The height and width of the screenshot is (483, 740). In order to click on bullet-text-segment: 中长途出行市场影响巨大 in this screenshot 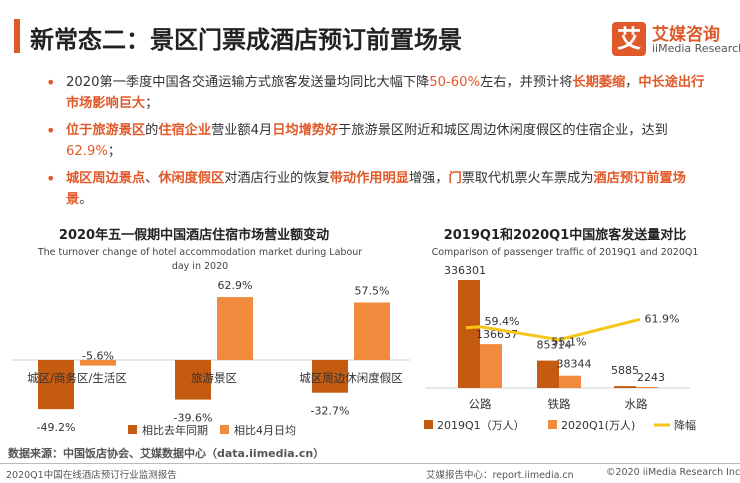, I will do `click(385, 93)`.